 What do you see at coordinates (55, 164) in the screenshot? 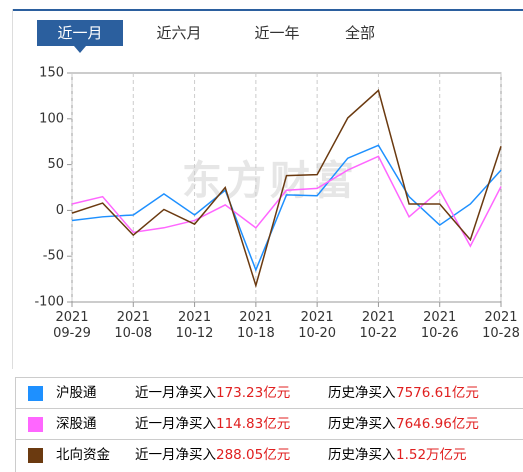
I see `y-tick-label: 50` at bounding box center [55, 164].